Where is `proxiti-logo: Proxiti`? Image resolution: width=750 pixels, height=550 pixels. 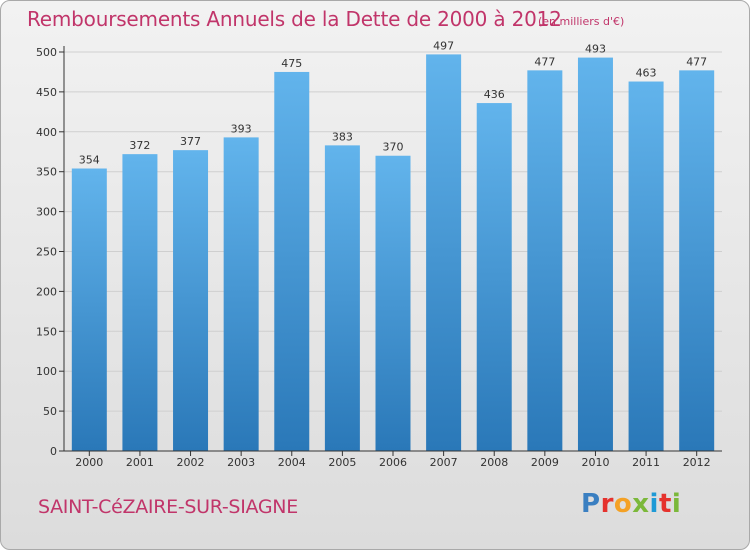 proxiti-logo: Proxiti is located at coordinates (631, 504).